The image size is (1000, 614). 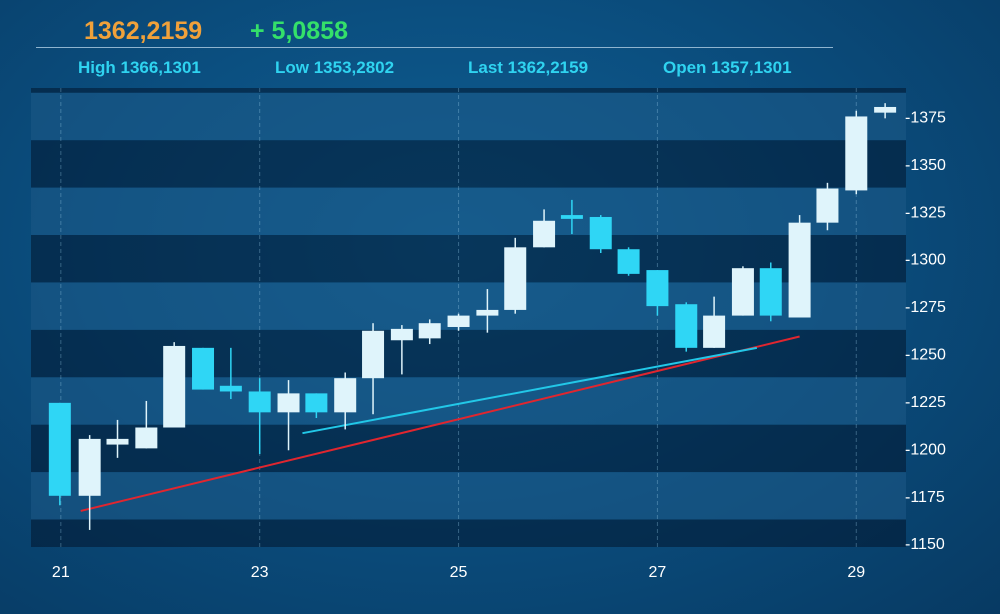 What do you see at coordinates (143, 31) in the screenshot?
I see `last-price: 1362,2159` at bounding box center [143, 31].